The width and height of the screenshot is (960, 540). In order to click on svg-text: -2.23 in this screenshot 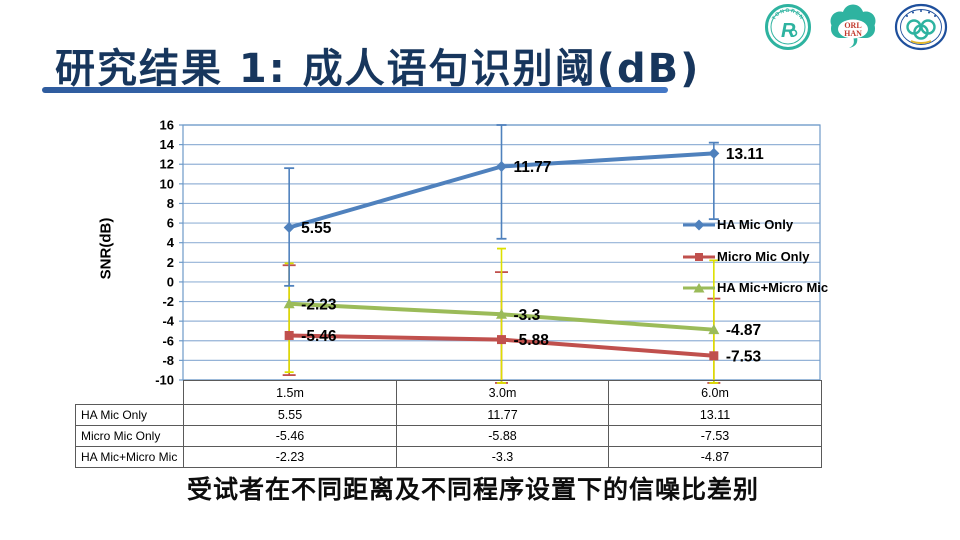, I will do `click(319, 304)`.